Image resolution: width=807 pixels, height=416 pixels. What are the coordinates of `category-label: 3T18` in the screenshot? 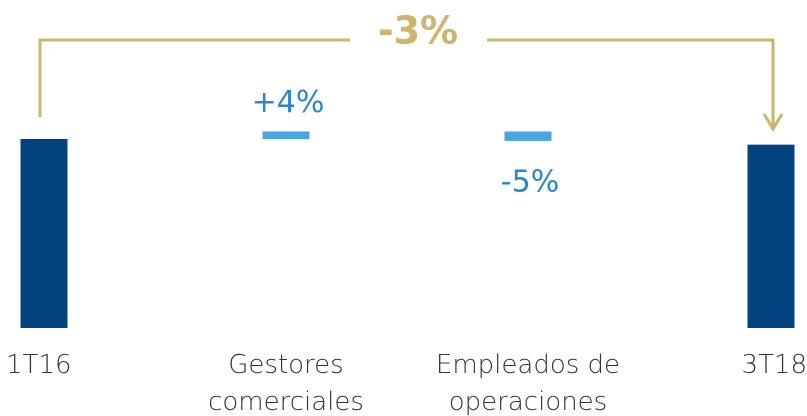 It's located at (774, 365).